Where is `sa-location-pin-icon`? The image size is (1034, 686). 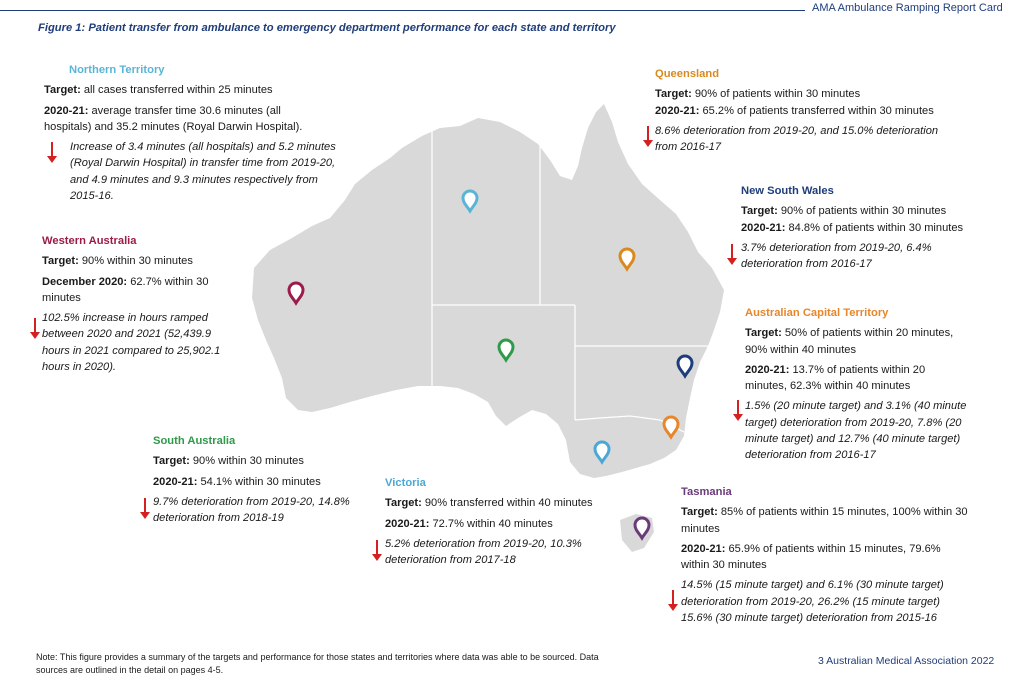
sa-location-pin-icon is located at coordinates (506, 350).